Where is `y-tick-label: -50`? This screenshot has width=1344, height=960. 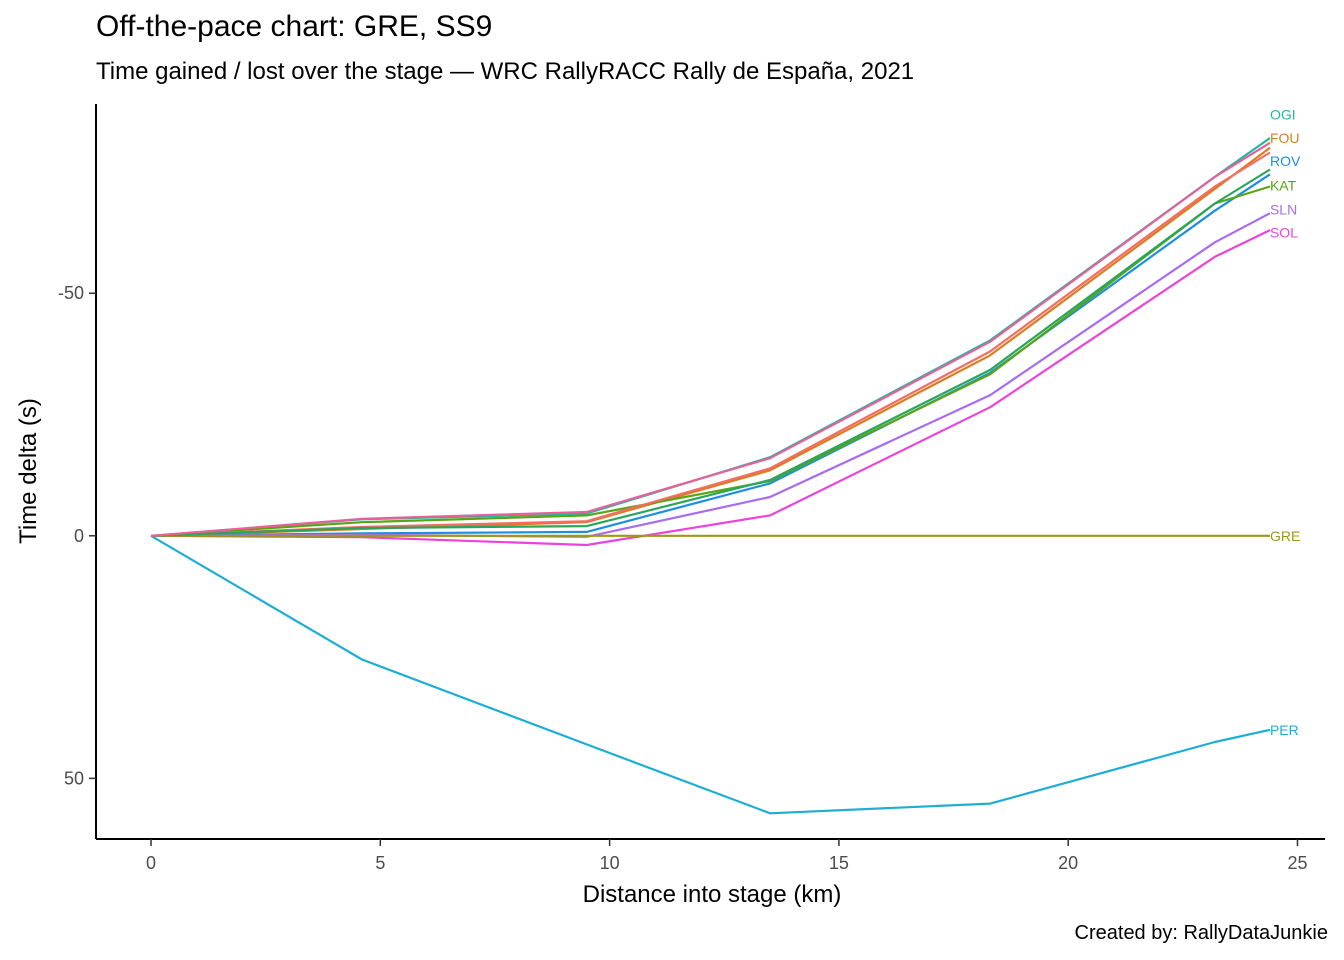
y-tick-label: -50 is located at coordinates (71, 293).